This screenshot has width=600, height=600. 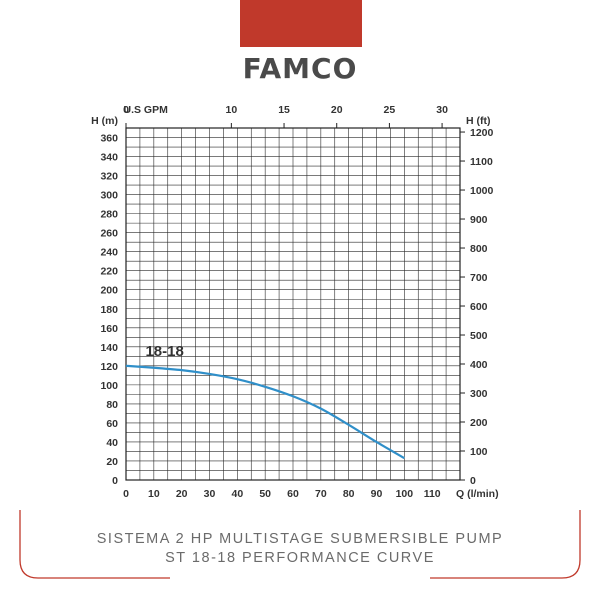 What do you see at coordinates (300, 558) in the screenshot?
I see `caption-line-2: ST 18-18 PERFORMANCE CURVE` at bounding box center [300, 558].